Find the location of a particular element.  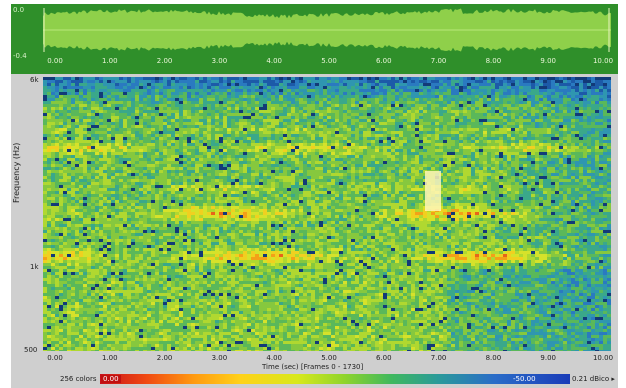

waveform-x-tick-7: 7.00 is located at coordinates (438, 61).